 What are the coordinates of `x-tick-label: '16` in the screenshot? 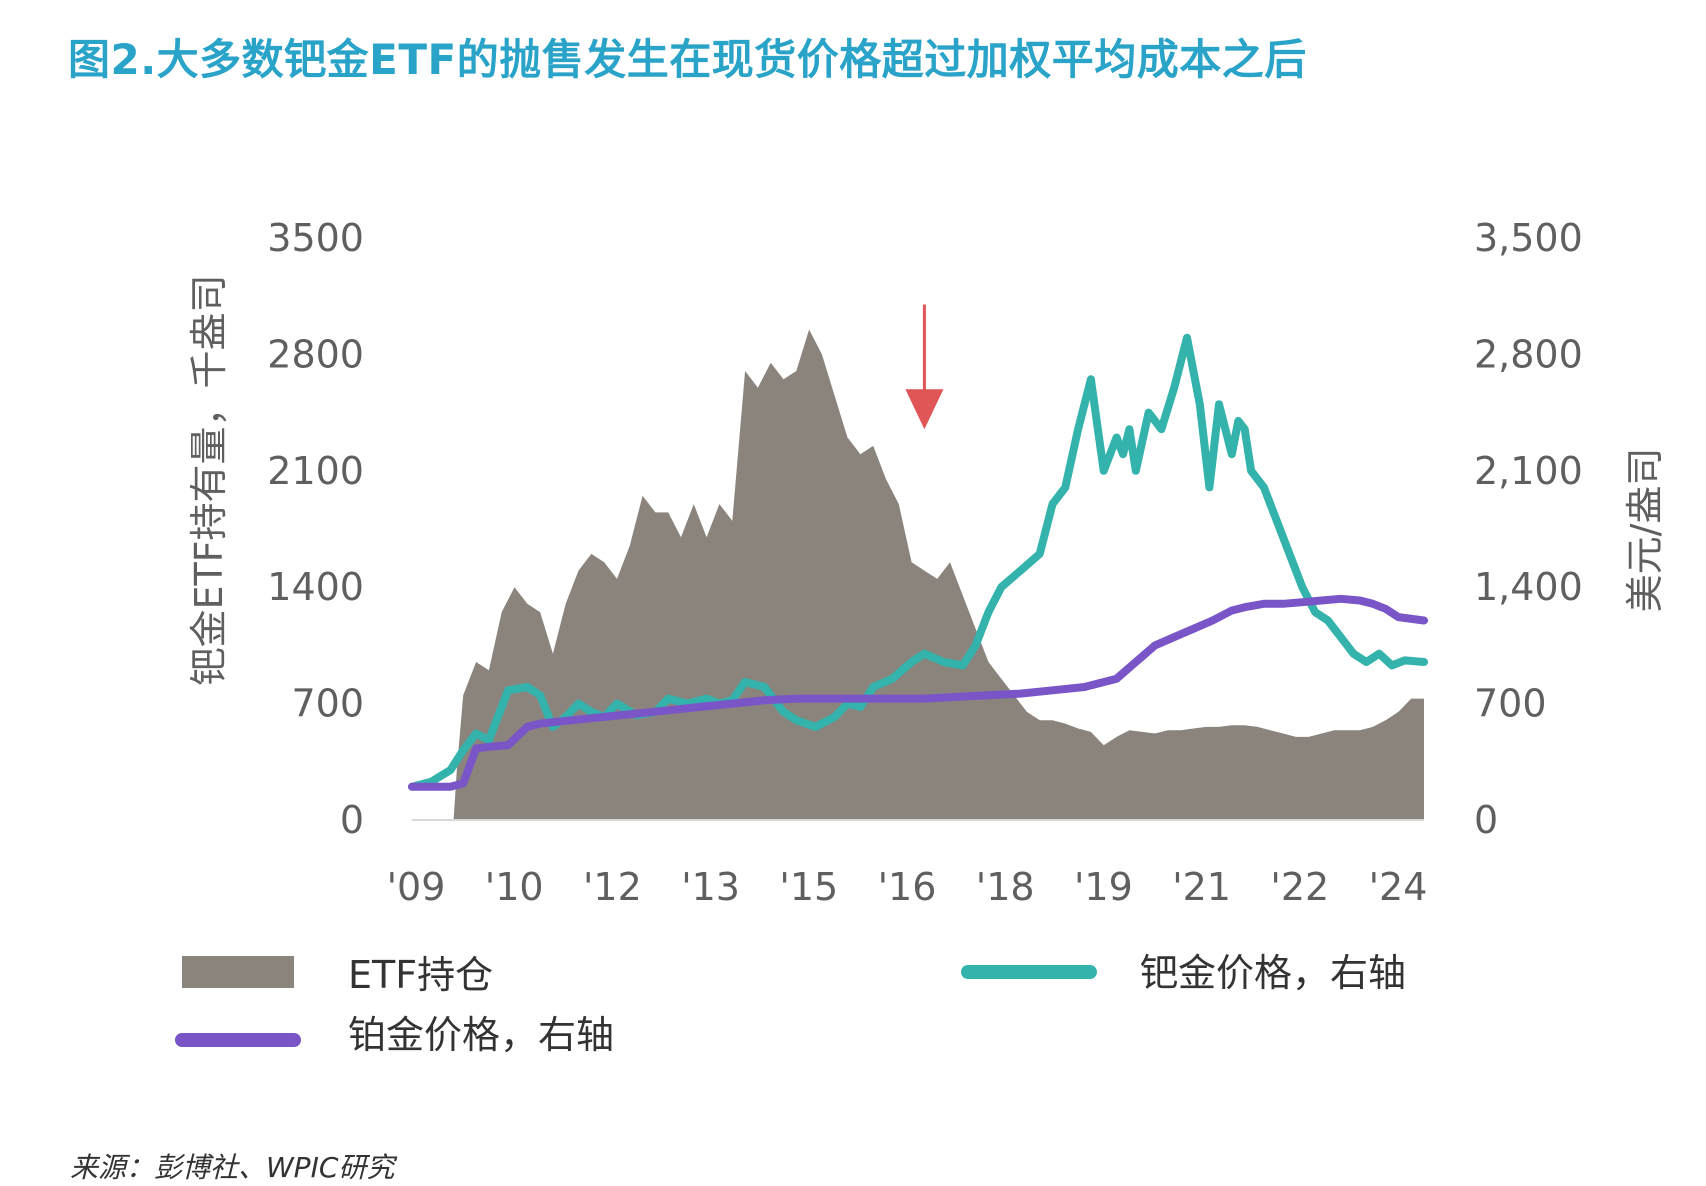 It's located at (907, 887).